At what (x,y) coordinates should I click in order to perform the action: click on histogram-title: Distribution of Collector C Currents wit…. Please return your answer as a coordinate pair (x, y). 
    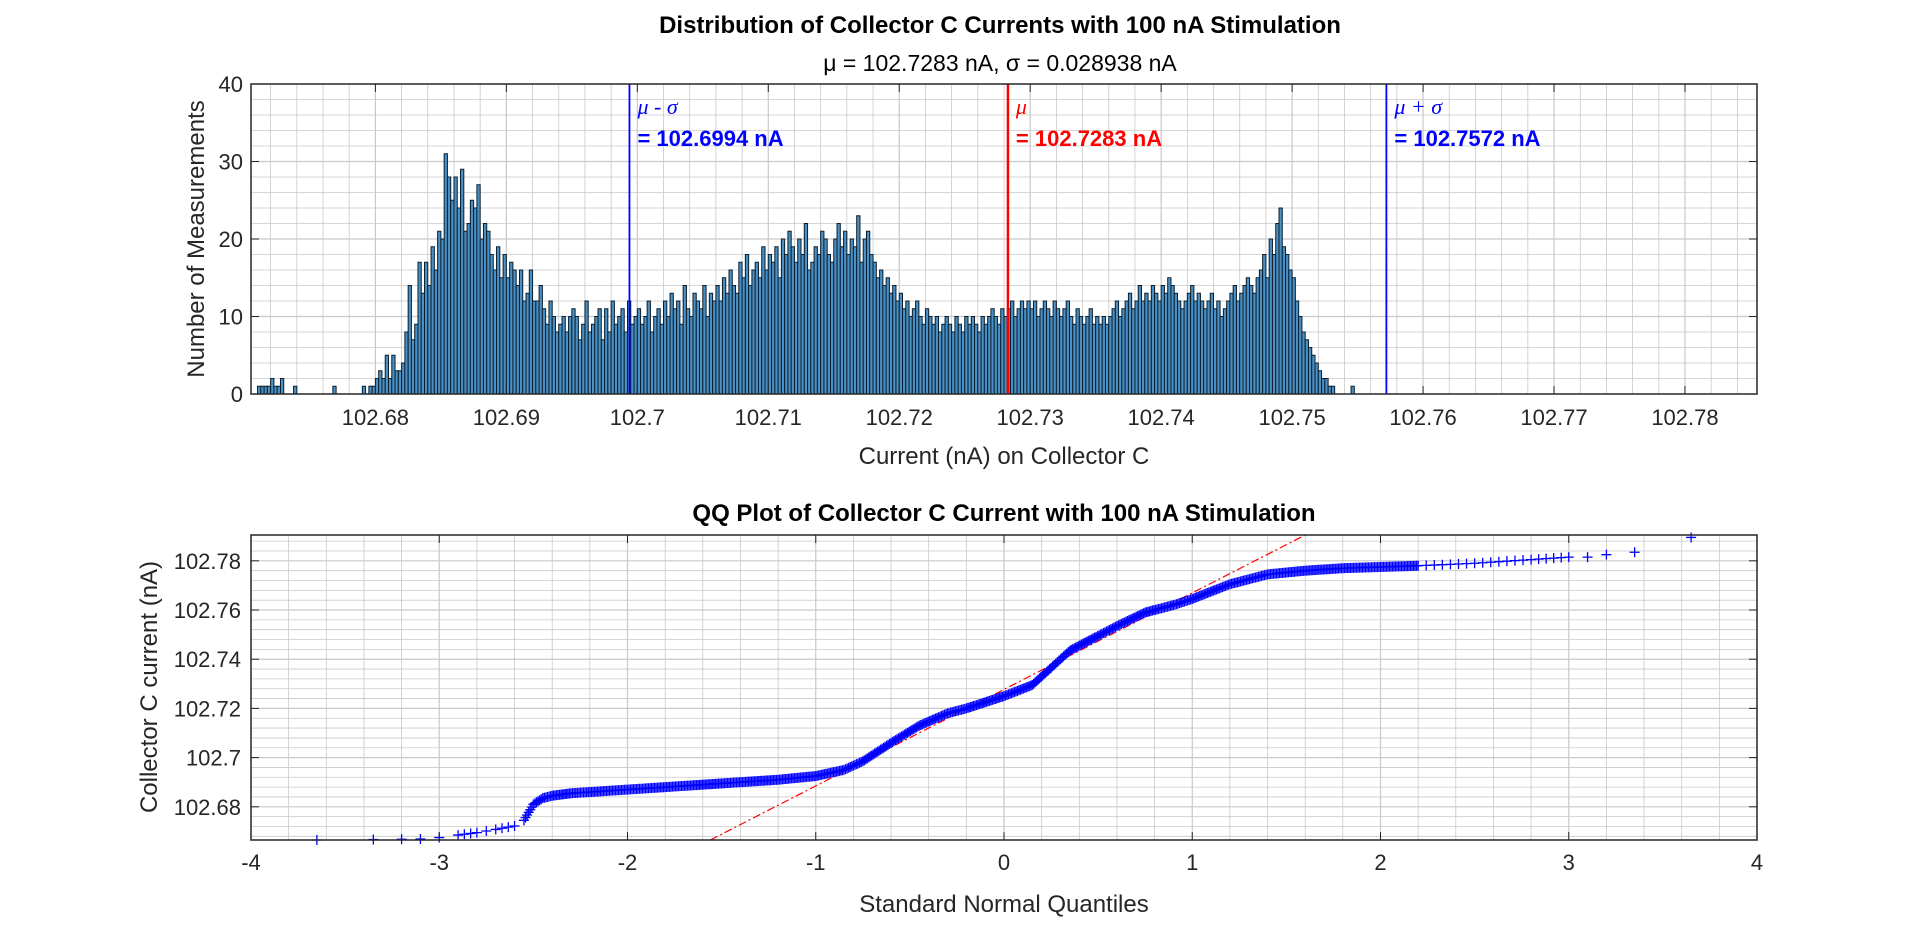
    Looking at the image, I should click on (1000, 25).